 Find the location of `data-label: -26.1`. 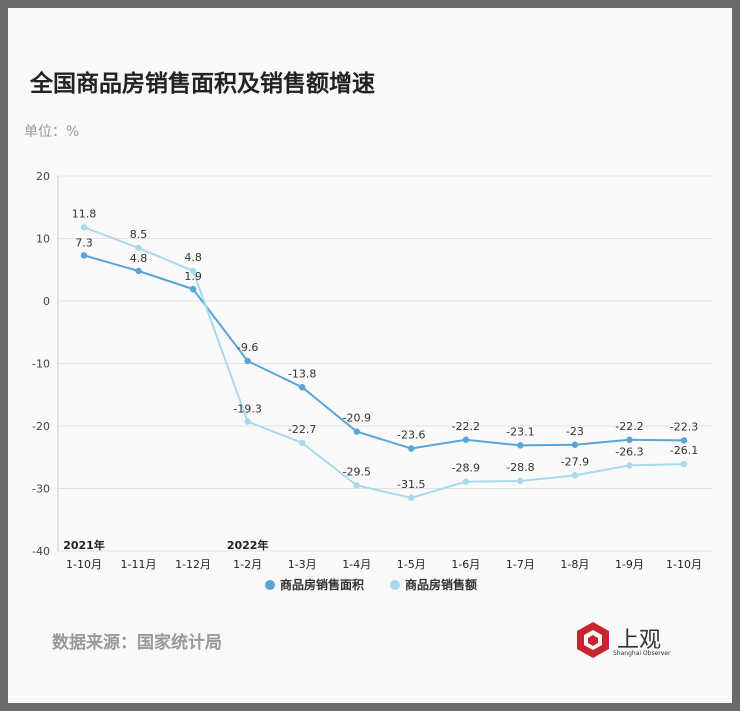

data-label: -26.1 is located at coordinates (684, 450).